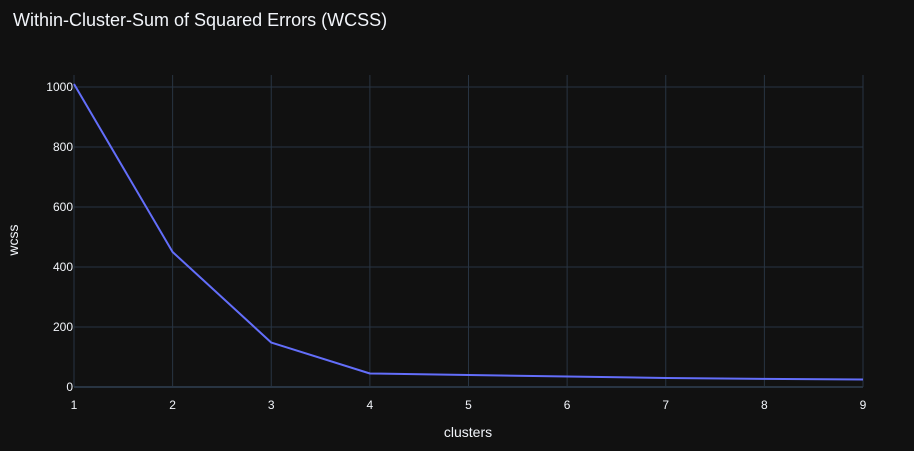  I want to click on x-tick-label-5: 6, so click(567, 405).